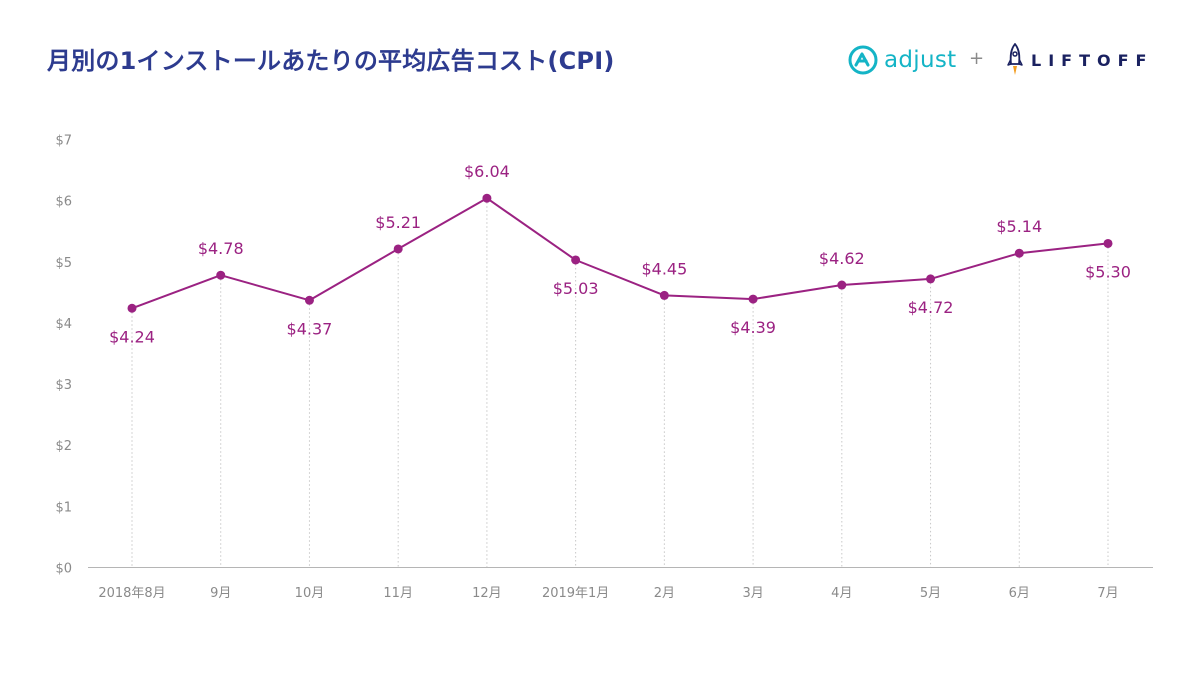 The height and width of the screenshot is (691, 1201). I want to click on x-tick-label: 2019年1月, so click(575, 593).